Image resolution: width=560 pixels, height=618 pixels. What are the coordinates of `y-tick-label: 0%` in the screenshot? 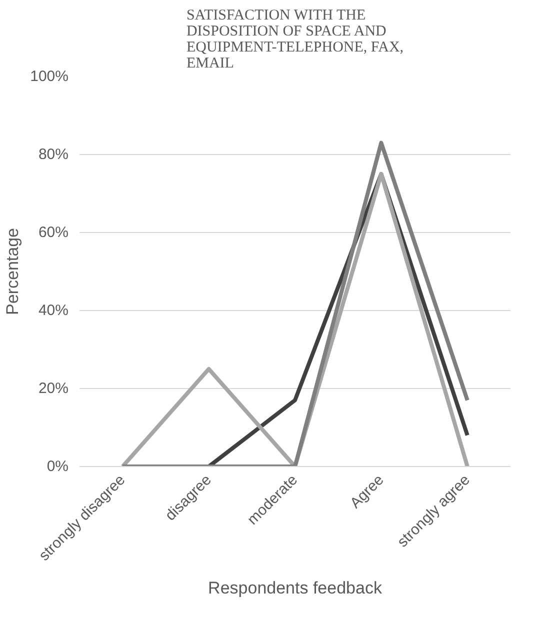 It's located at (57, 466).